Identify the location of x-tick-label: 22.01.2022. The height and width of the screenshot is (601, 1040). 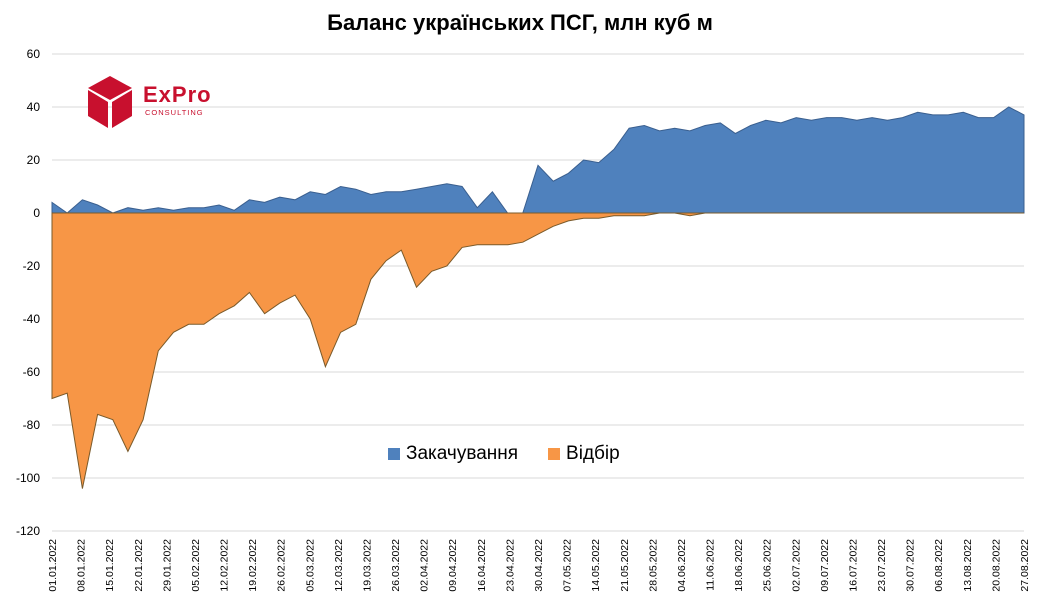
(139, 565).